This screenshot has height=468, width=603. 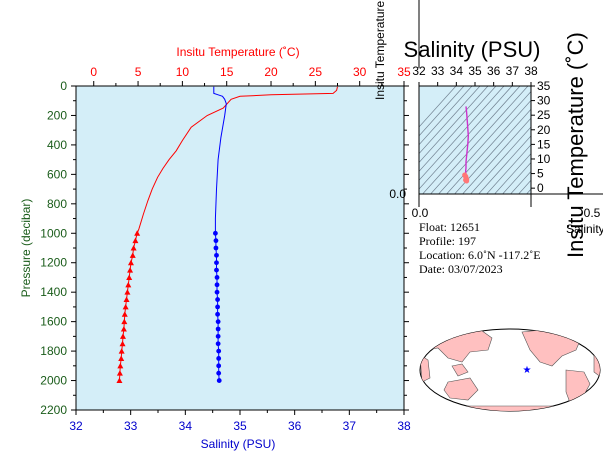 I want to click on bottom-tick-label: 32, so click(x=76, y=426).